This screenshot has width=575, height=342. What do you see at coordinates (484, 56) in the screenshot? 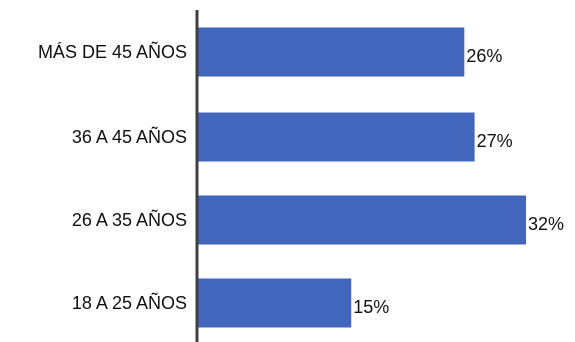
I see `value-label-mas-de-45-anos: 26%` at bounding box center [484, 56].